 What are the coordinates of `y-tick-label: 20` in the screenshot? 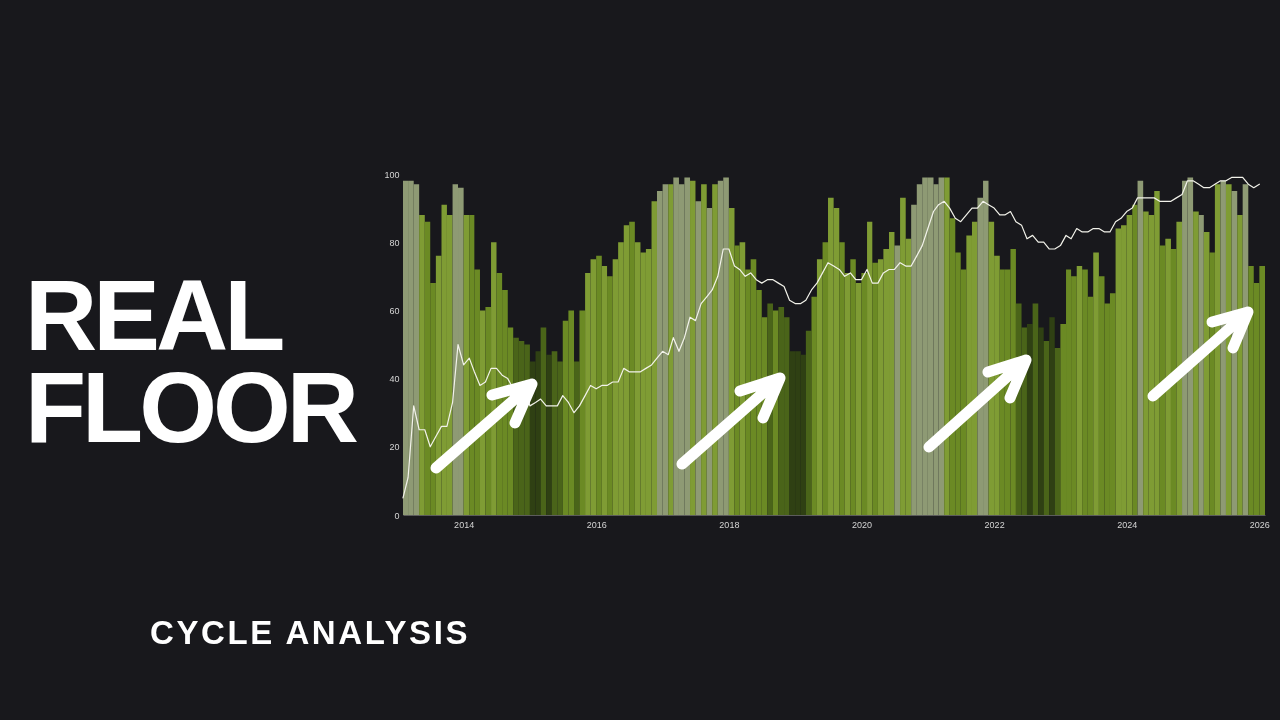 It's located at (394, 447).